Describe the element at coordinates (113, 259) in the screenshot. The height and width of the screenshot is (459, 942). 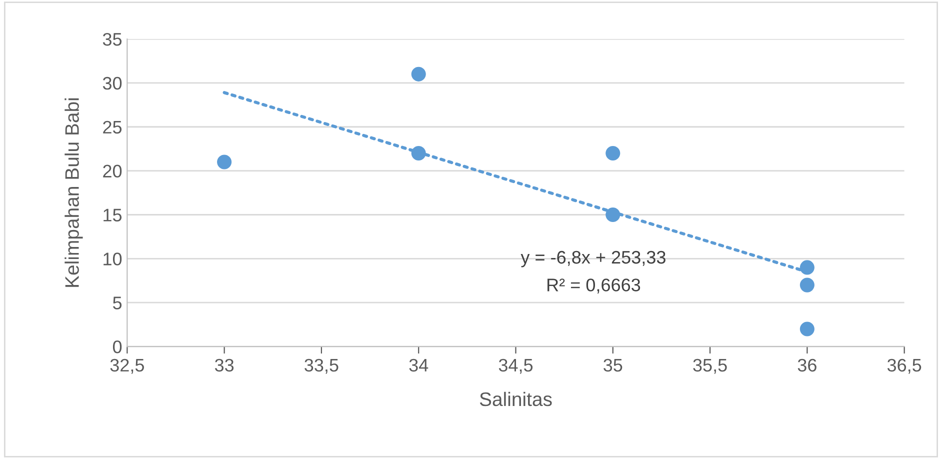
I see `y-tick-label: 10` at that location.